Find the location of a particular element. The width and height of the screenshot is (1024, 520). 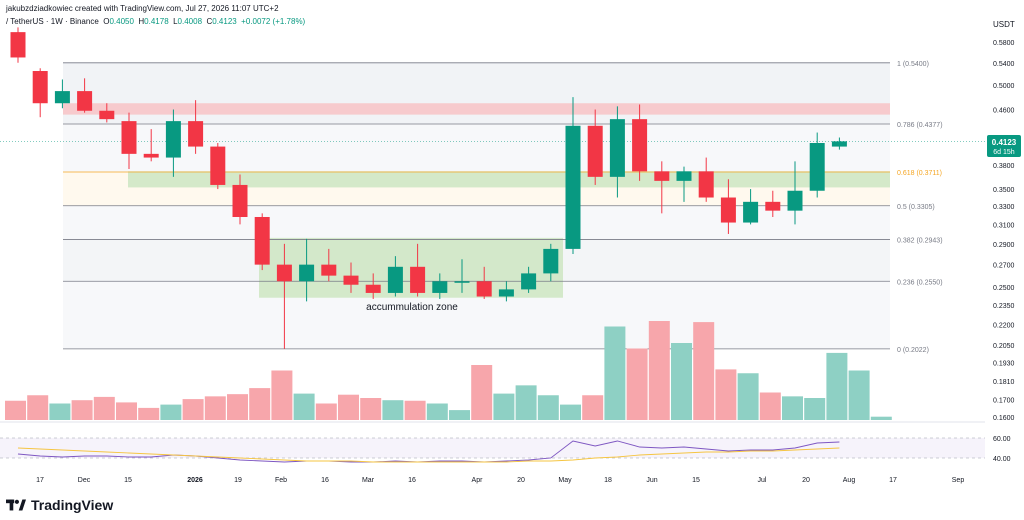

time-tick-label: Jul is located at coordinates (762, 480).